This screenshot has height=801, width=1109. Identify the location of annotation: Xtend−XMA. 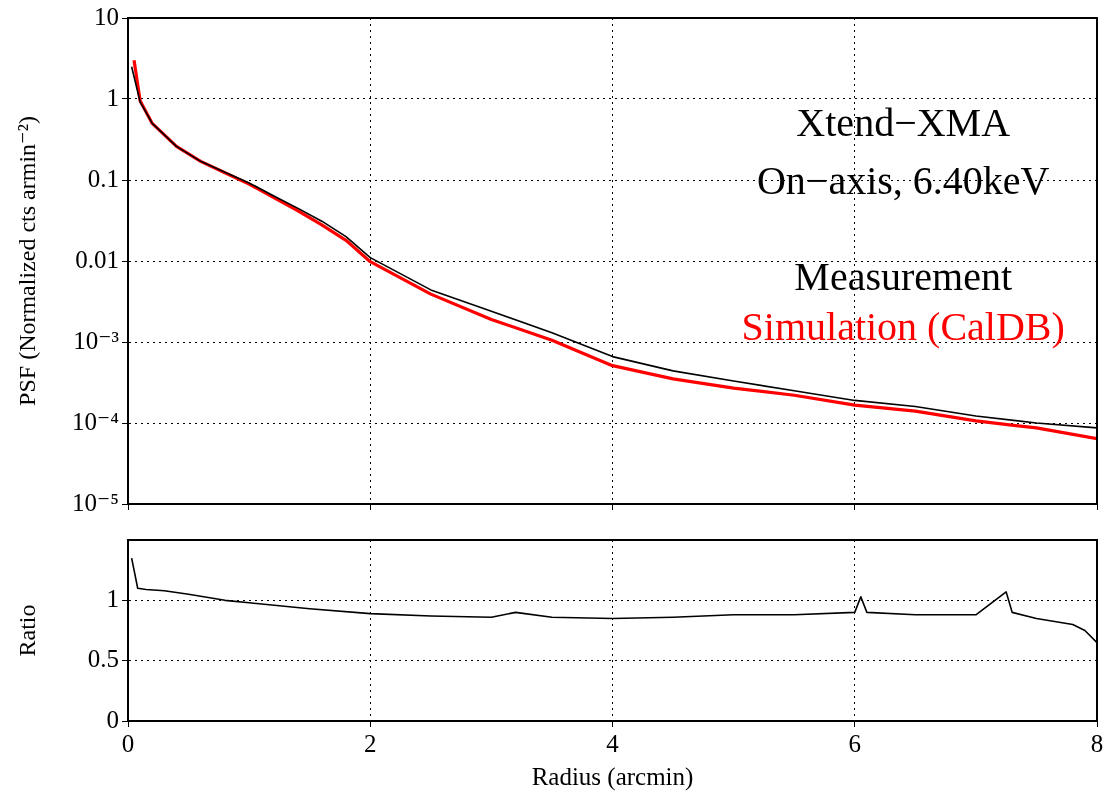
(903, 122).